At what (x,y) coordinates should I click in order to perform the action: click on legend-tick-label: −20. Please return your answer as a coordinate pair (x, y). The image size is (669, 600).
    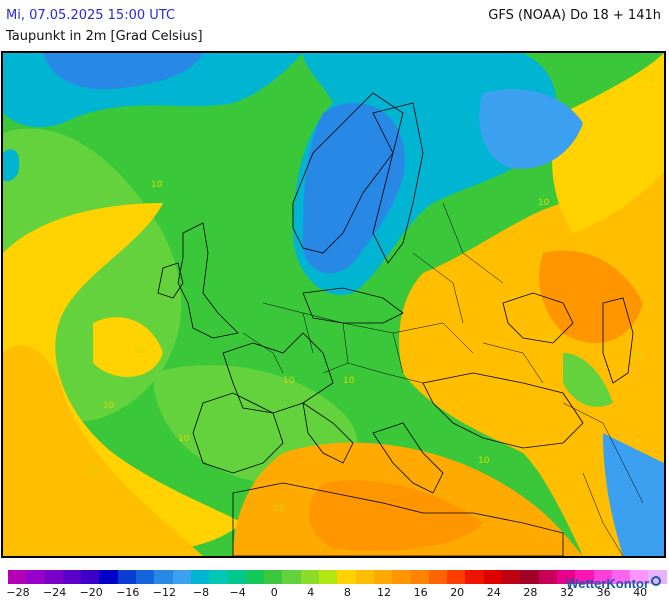
    Looking at the image, I should click on (91, 592).